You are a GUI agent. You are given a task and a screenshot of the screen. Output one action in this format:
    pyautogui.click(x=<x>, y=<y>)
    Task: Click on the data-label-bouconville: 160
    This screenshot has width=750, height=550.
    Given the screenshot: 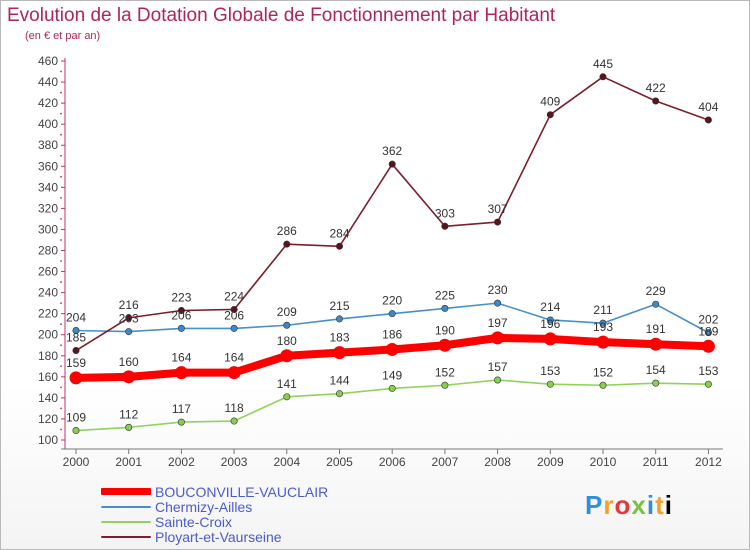 What is the action you would take?
    pyautogui.click(x=129, y=362)
    